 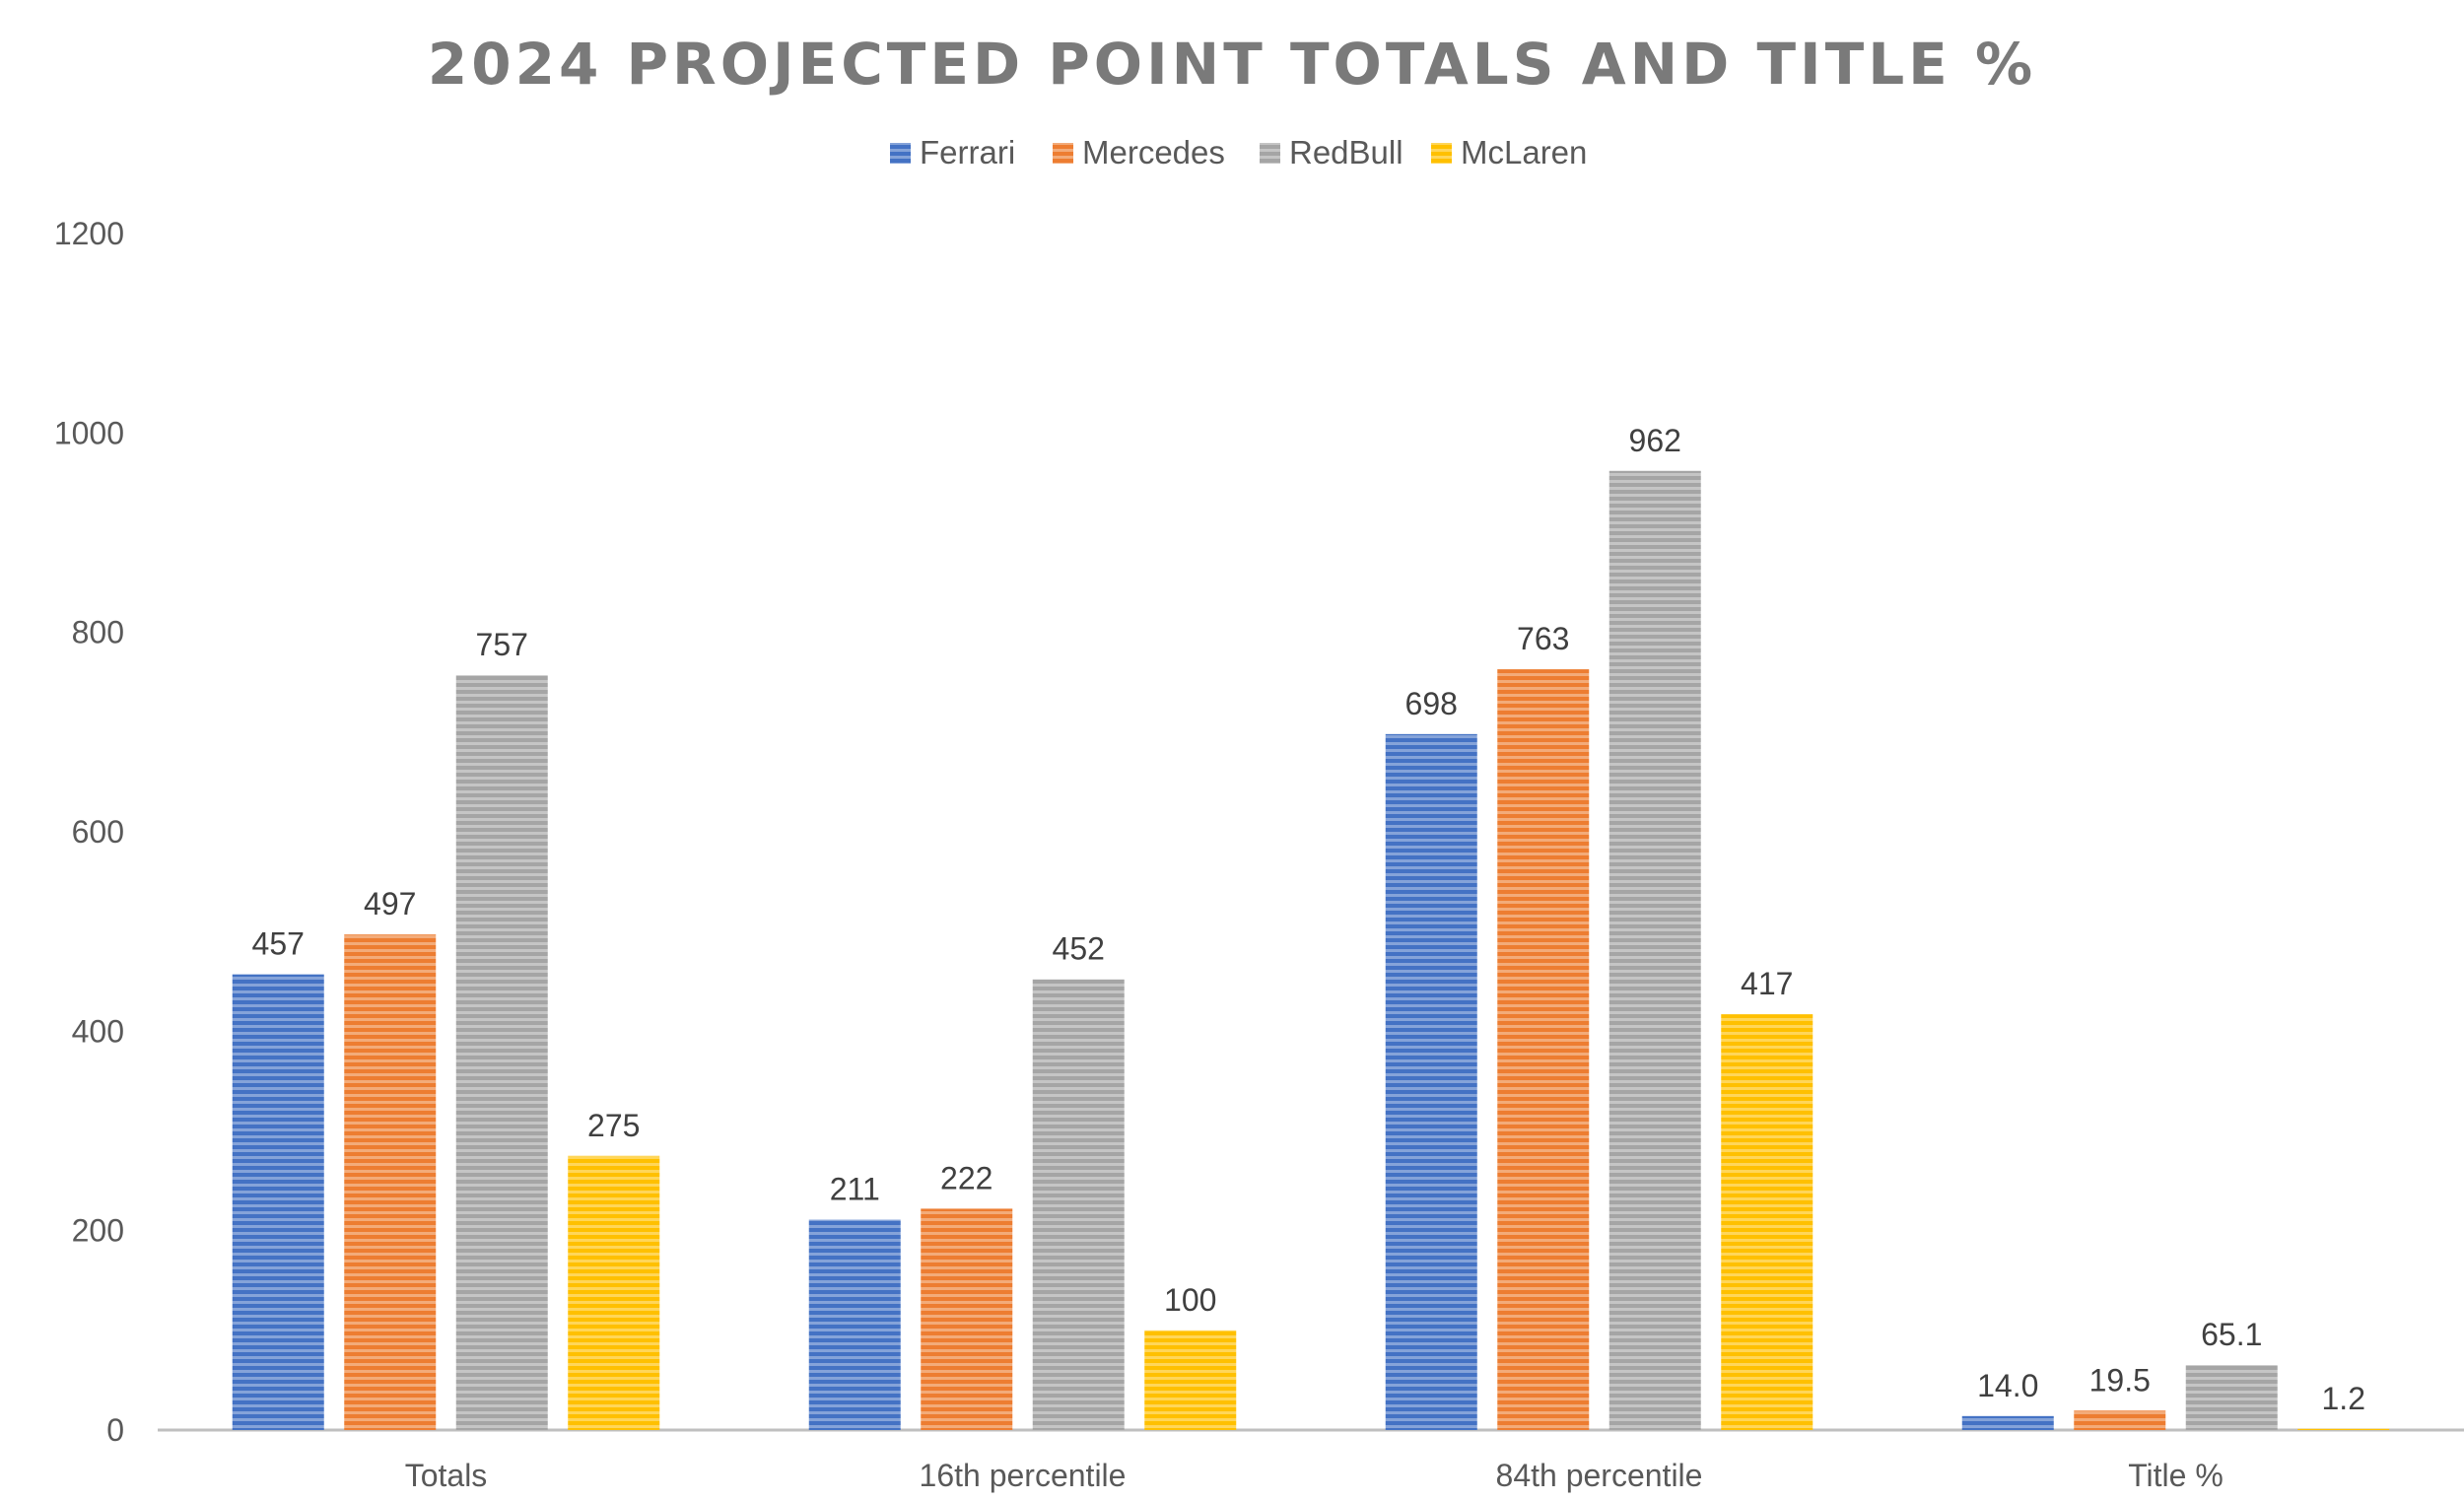 What do you see at coordinates (1063, 153) in the screenshot?
I see `legend-swatch-mercedes` at bounding box center [1063, 153].